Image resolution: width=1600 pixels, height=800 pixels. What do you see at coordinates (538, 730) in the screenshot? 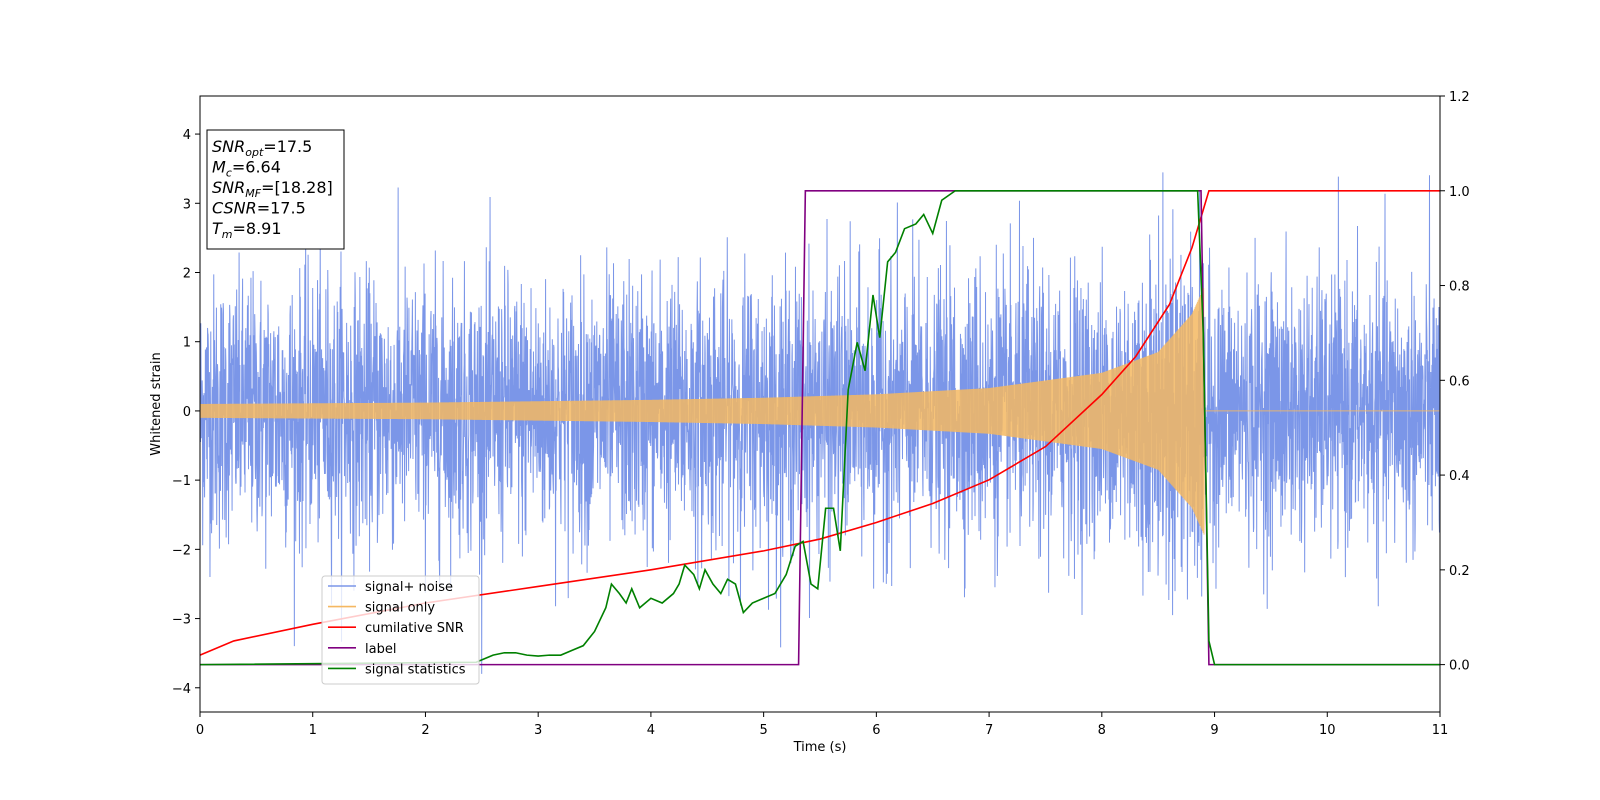
I see `x-tick-label: 3` at bounding box center [538, 730].